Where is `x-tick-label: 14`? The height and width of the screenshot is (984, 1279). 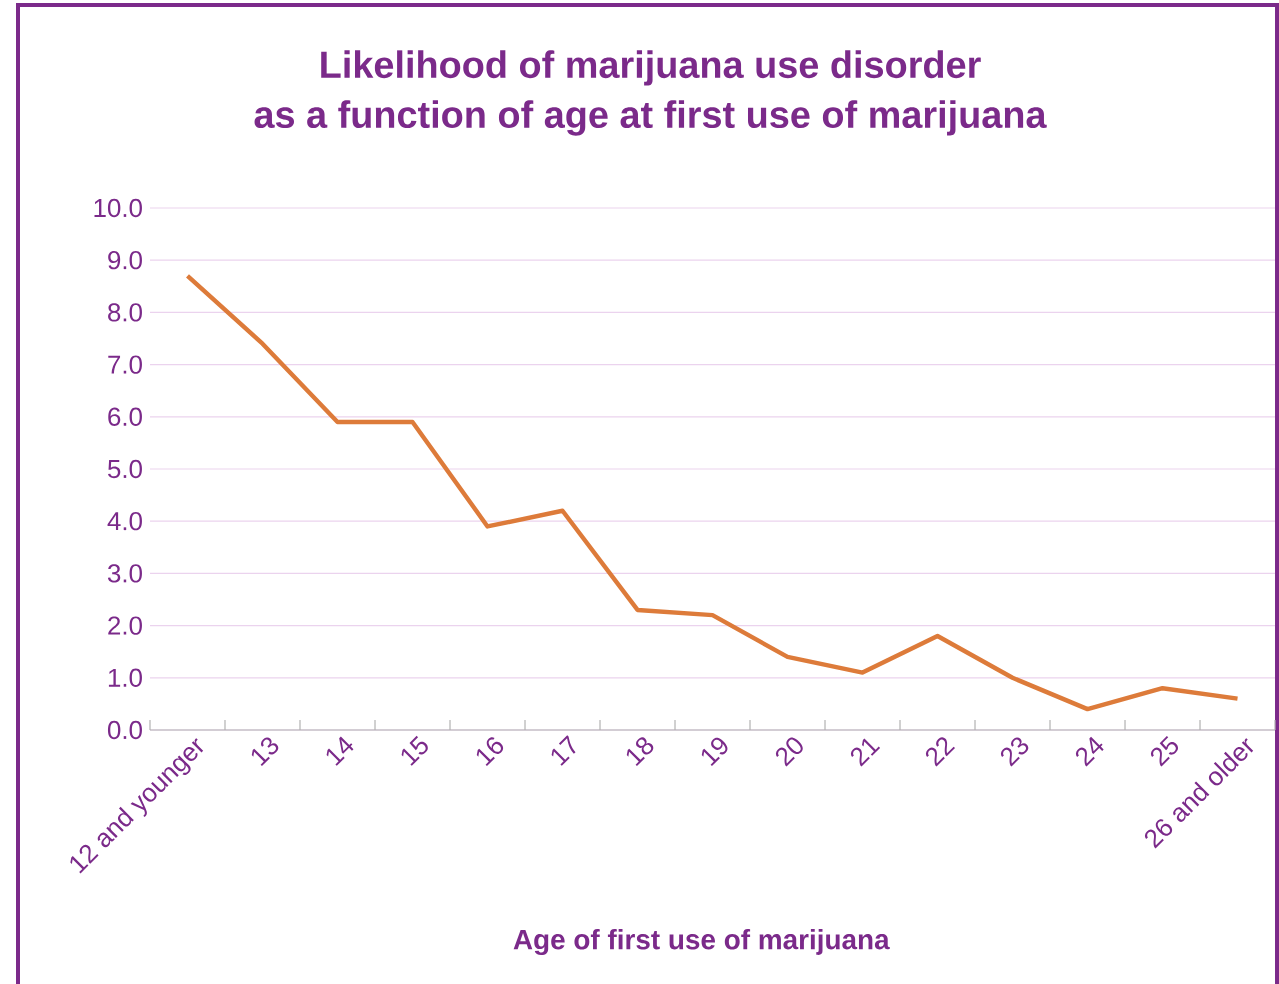 x-tick-label: 14 is located at coordinates (340, 751).